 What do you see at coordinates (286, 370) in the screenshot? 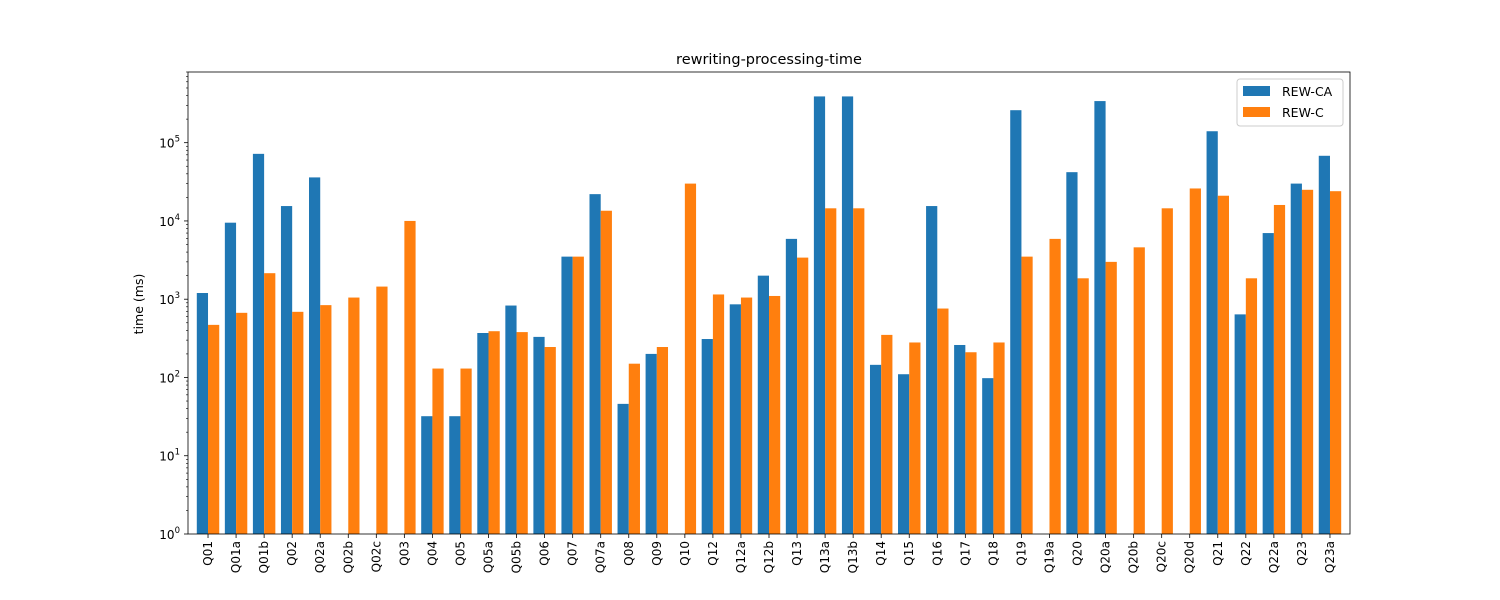
I see `bar-rew-ca-q02` at bounding box center [286, 370].